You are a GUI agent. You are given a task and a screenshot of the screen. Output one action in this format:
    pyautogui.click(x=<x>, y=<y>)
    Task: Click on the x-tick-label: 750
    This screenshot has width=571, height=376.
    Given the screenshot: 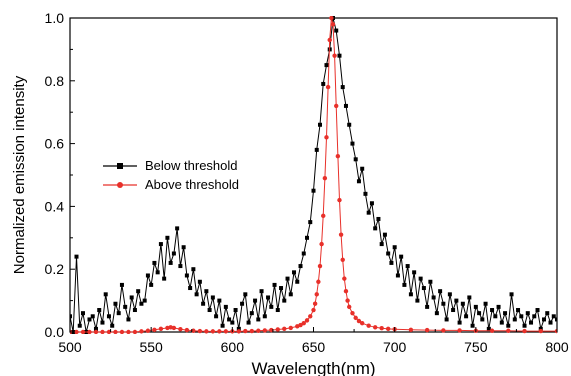 What is the action you would take?
    pyautogui.click(x=476, y=347)
    